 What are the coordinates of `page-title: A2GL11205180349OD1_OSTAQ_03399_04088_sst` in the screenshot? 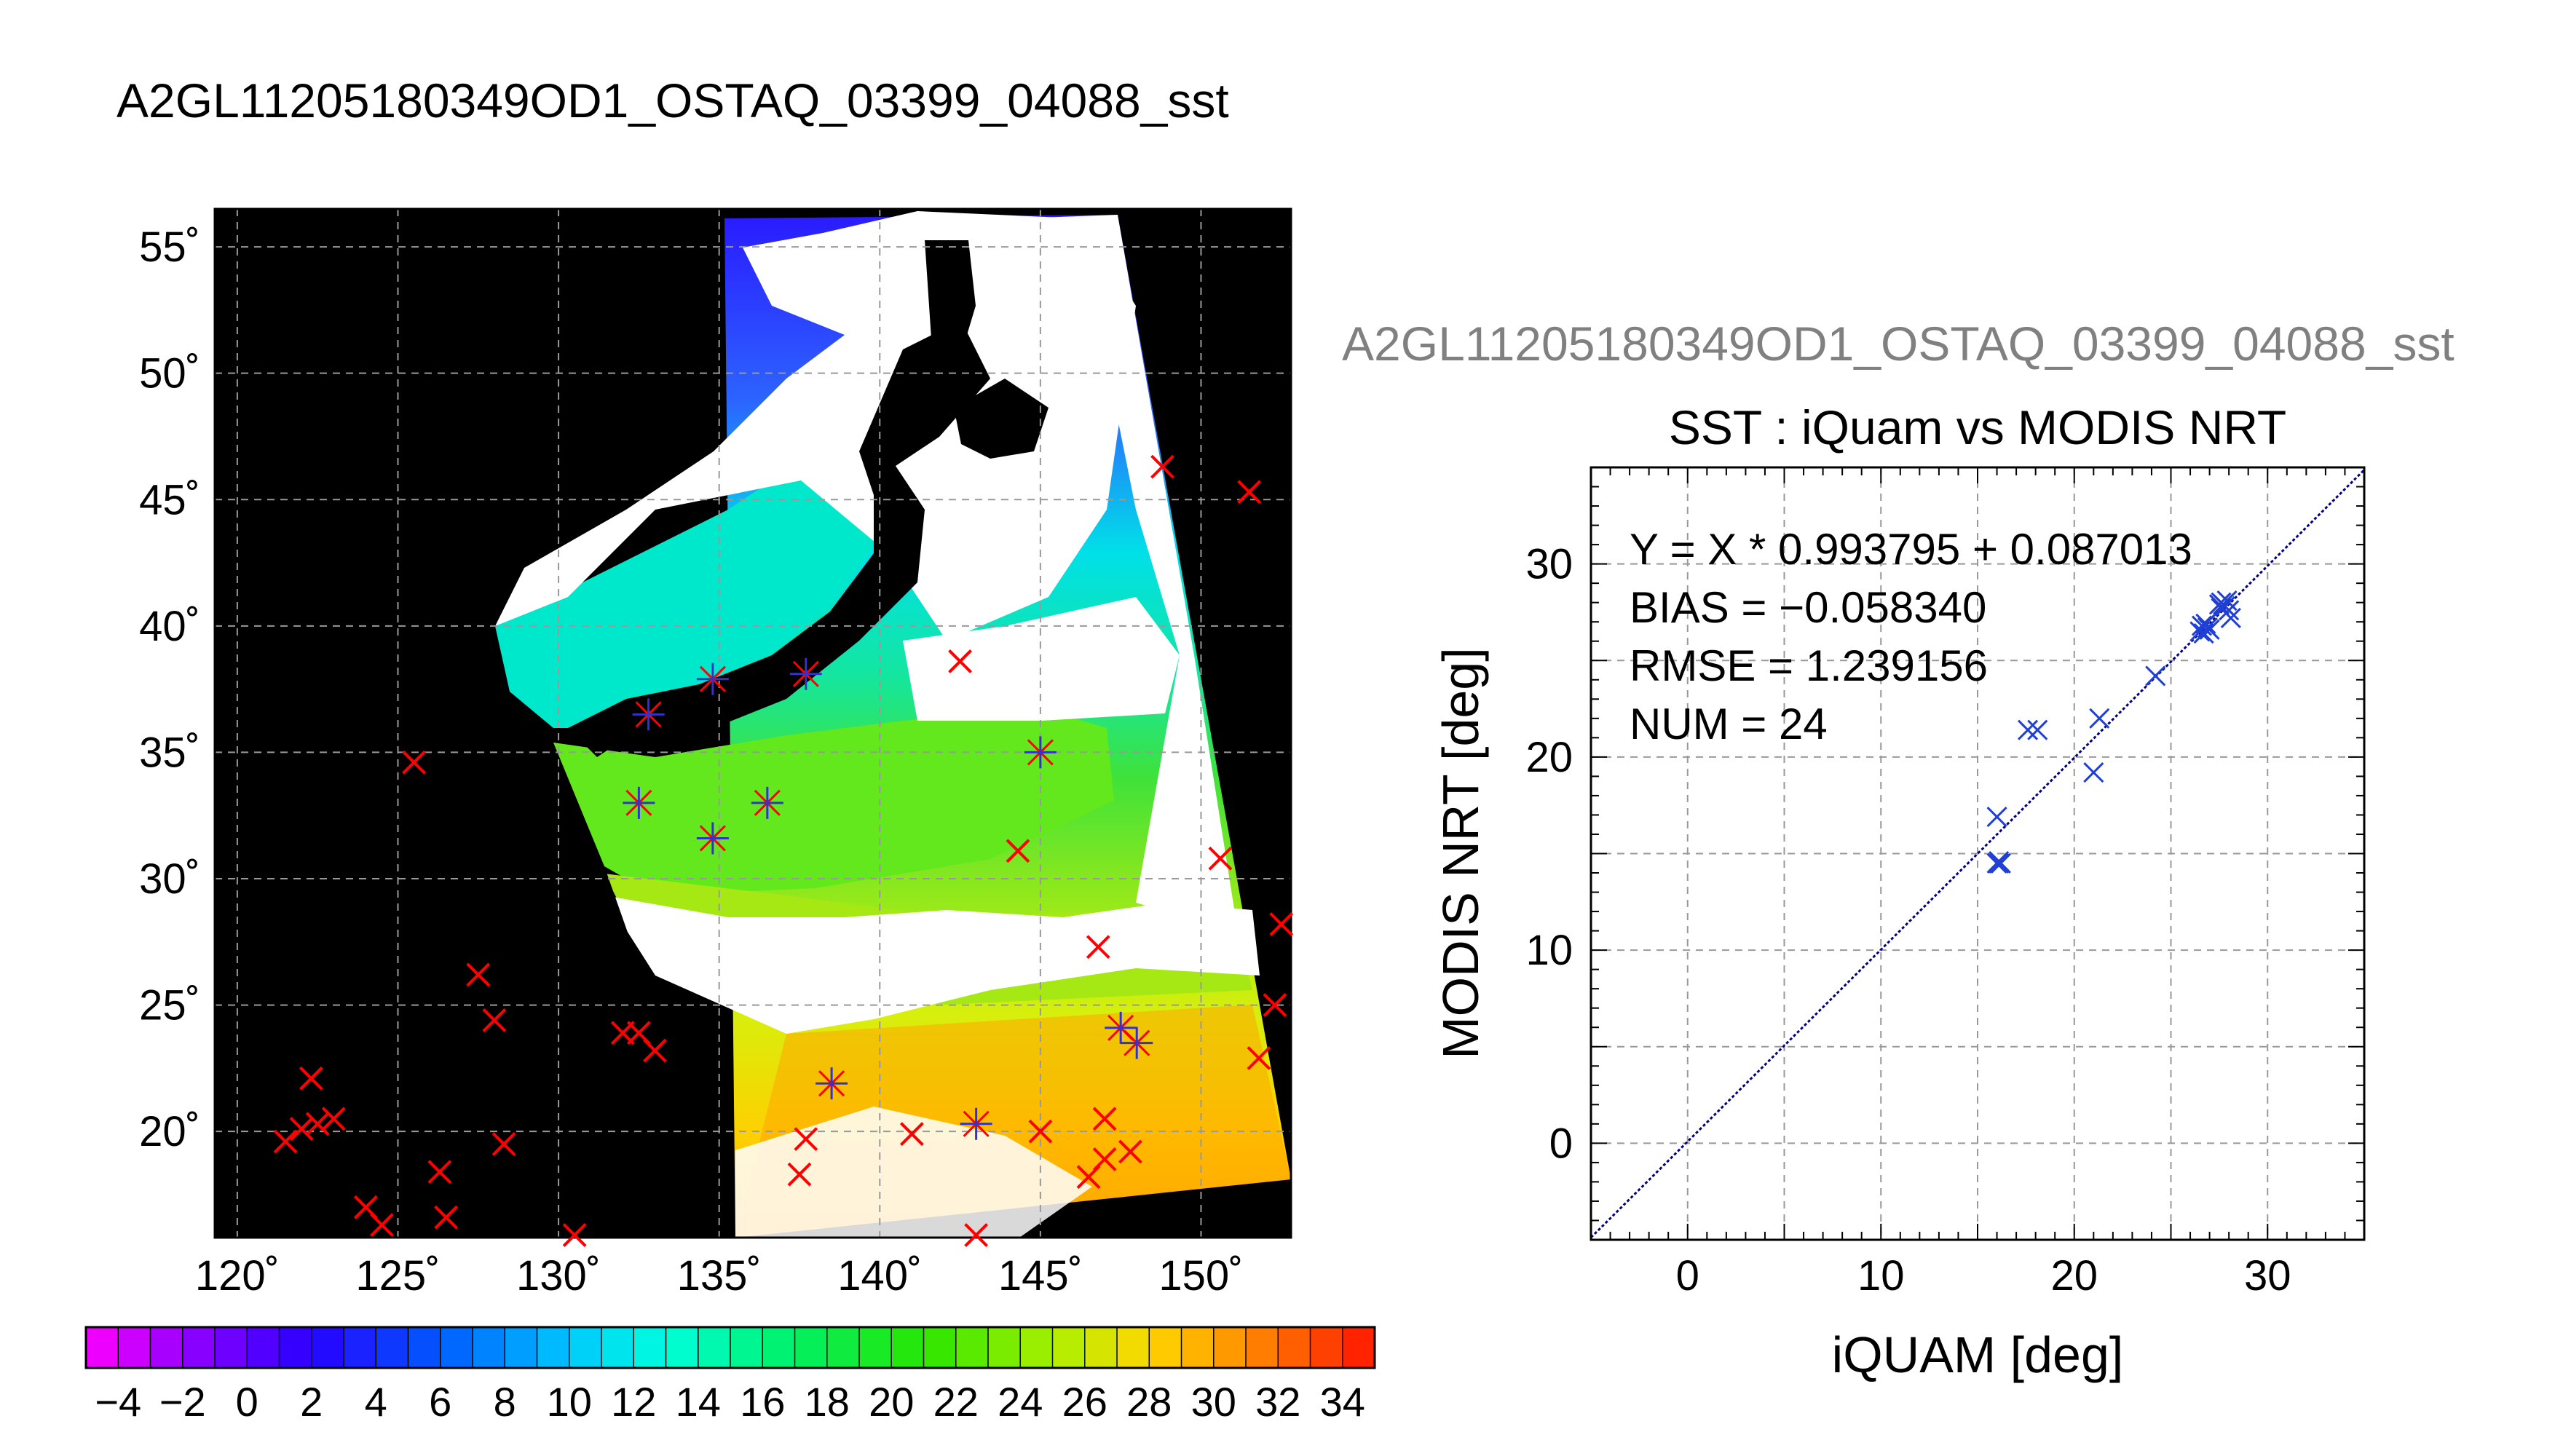 It's located at (673, 100).